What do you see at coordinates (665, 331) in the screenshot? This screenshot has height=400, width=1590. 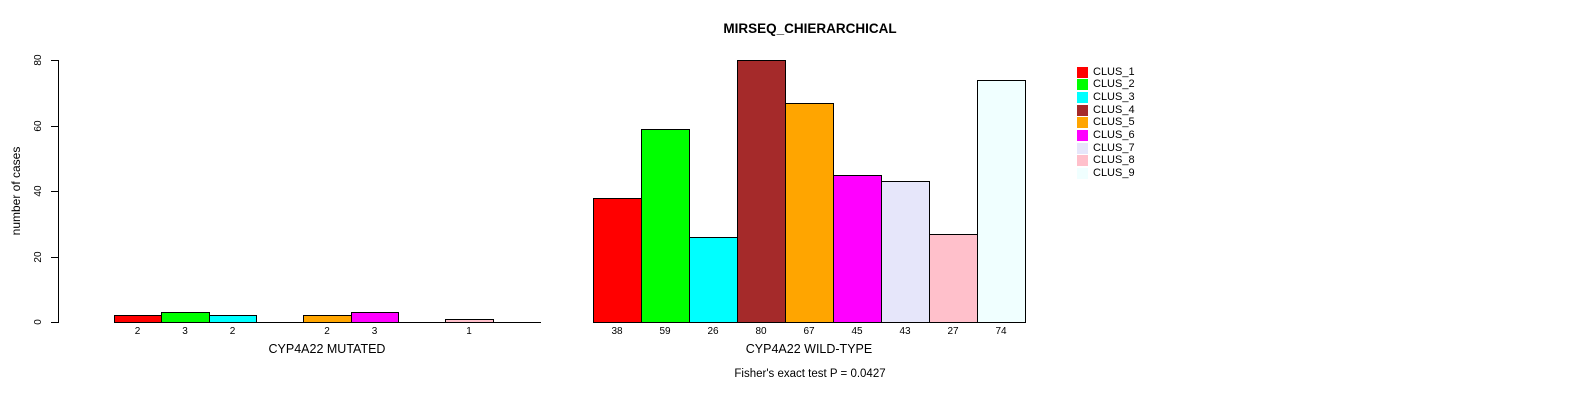 I see `bar-value-label: 59` at bounding box center [665, 331].